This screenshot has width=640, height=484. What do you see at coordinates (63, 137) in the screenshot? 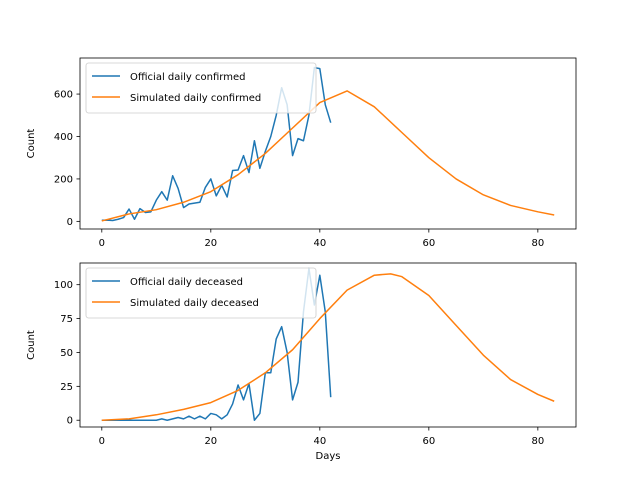
I see `y-tick-label: 400` at bounding box center [63, 137].